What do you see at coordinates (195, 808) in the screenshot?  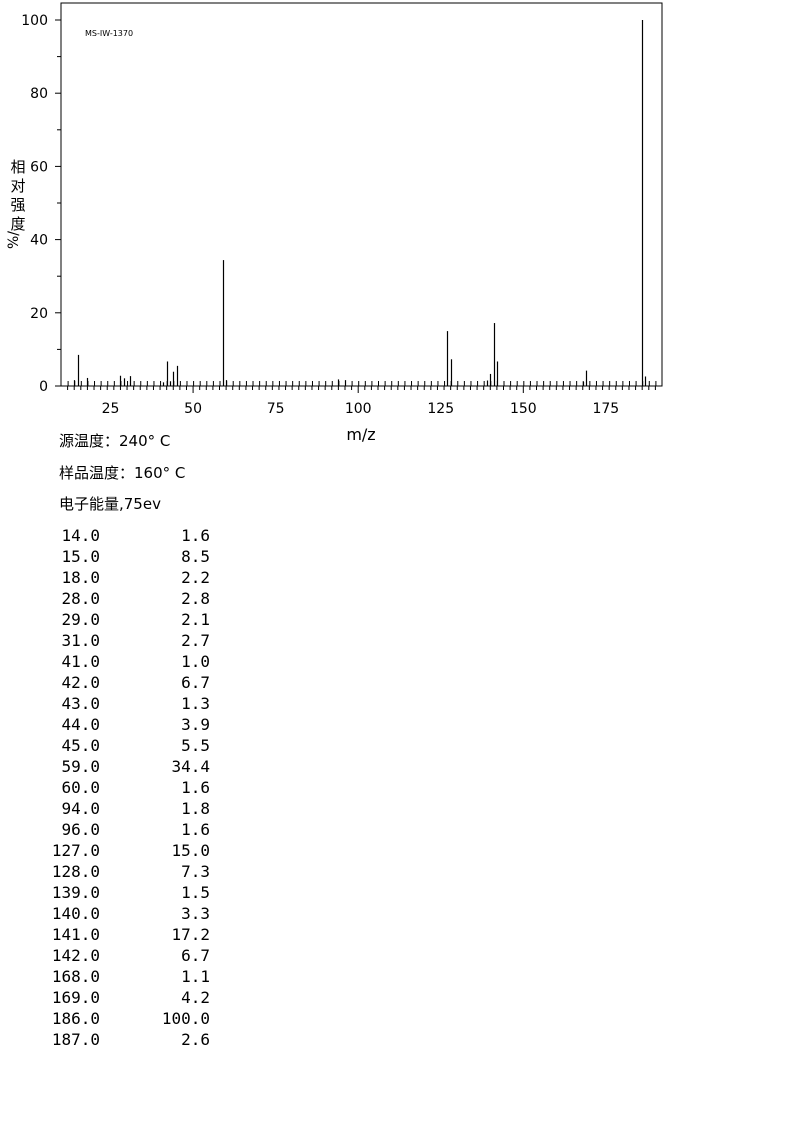 I see `table-intensity-value: 1.8` at bounding box center [195, 808].